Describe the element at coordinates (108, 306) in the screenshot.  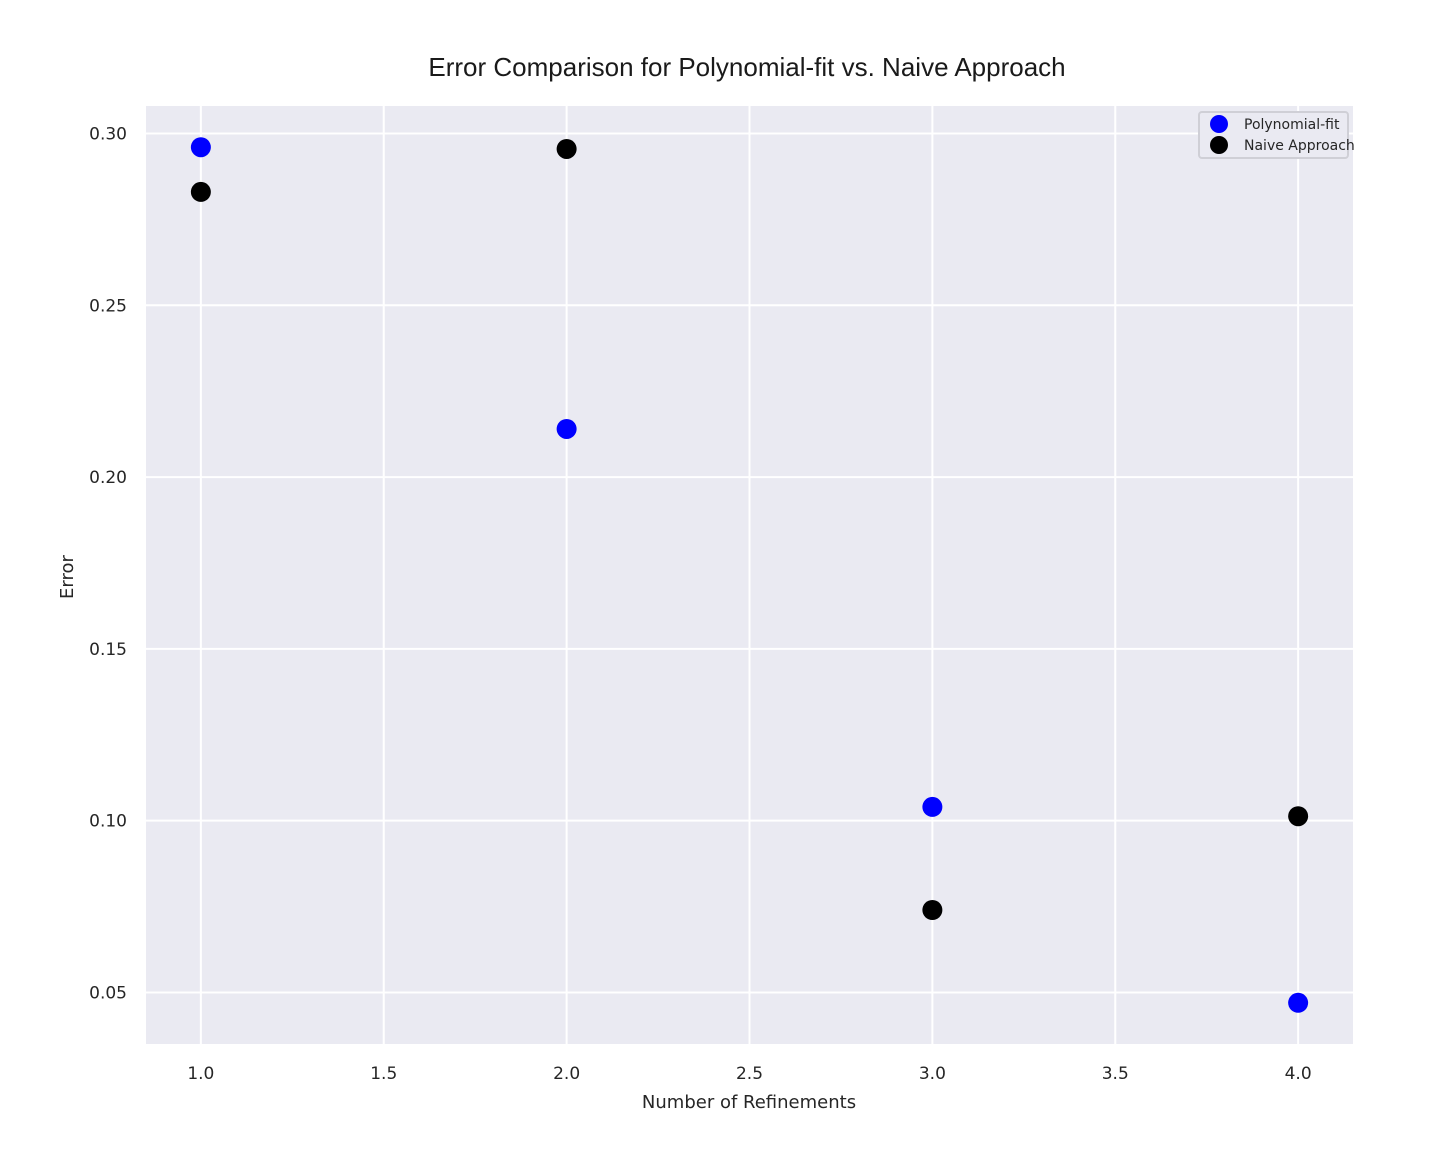
I see `y-tick-label: 0.25` at that location.